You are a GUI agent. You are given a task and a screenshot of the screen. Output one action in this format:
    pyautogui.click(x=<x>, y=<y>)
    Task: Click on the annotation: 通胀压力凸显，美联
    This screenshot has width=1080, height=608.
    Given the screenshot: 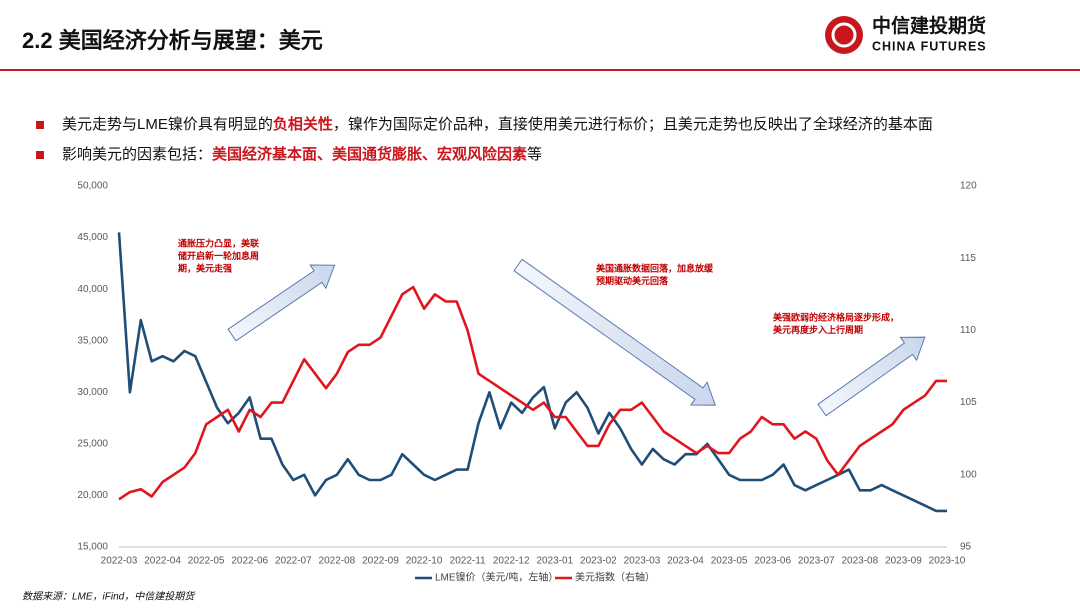 What is the action you would take?
    pyautogui.click(x=219, y=242)
    